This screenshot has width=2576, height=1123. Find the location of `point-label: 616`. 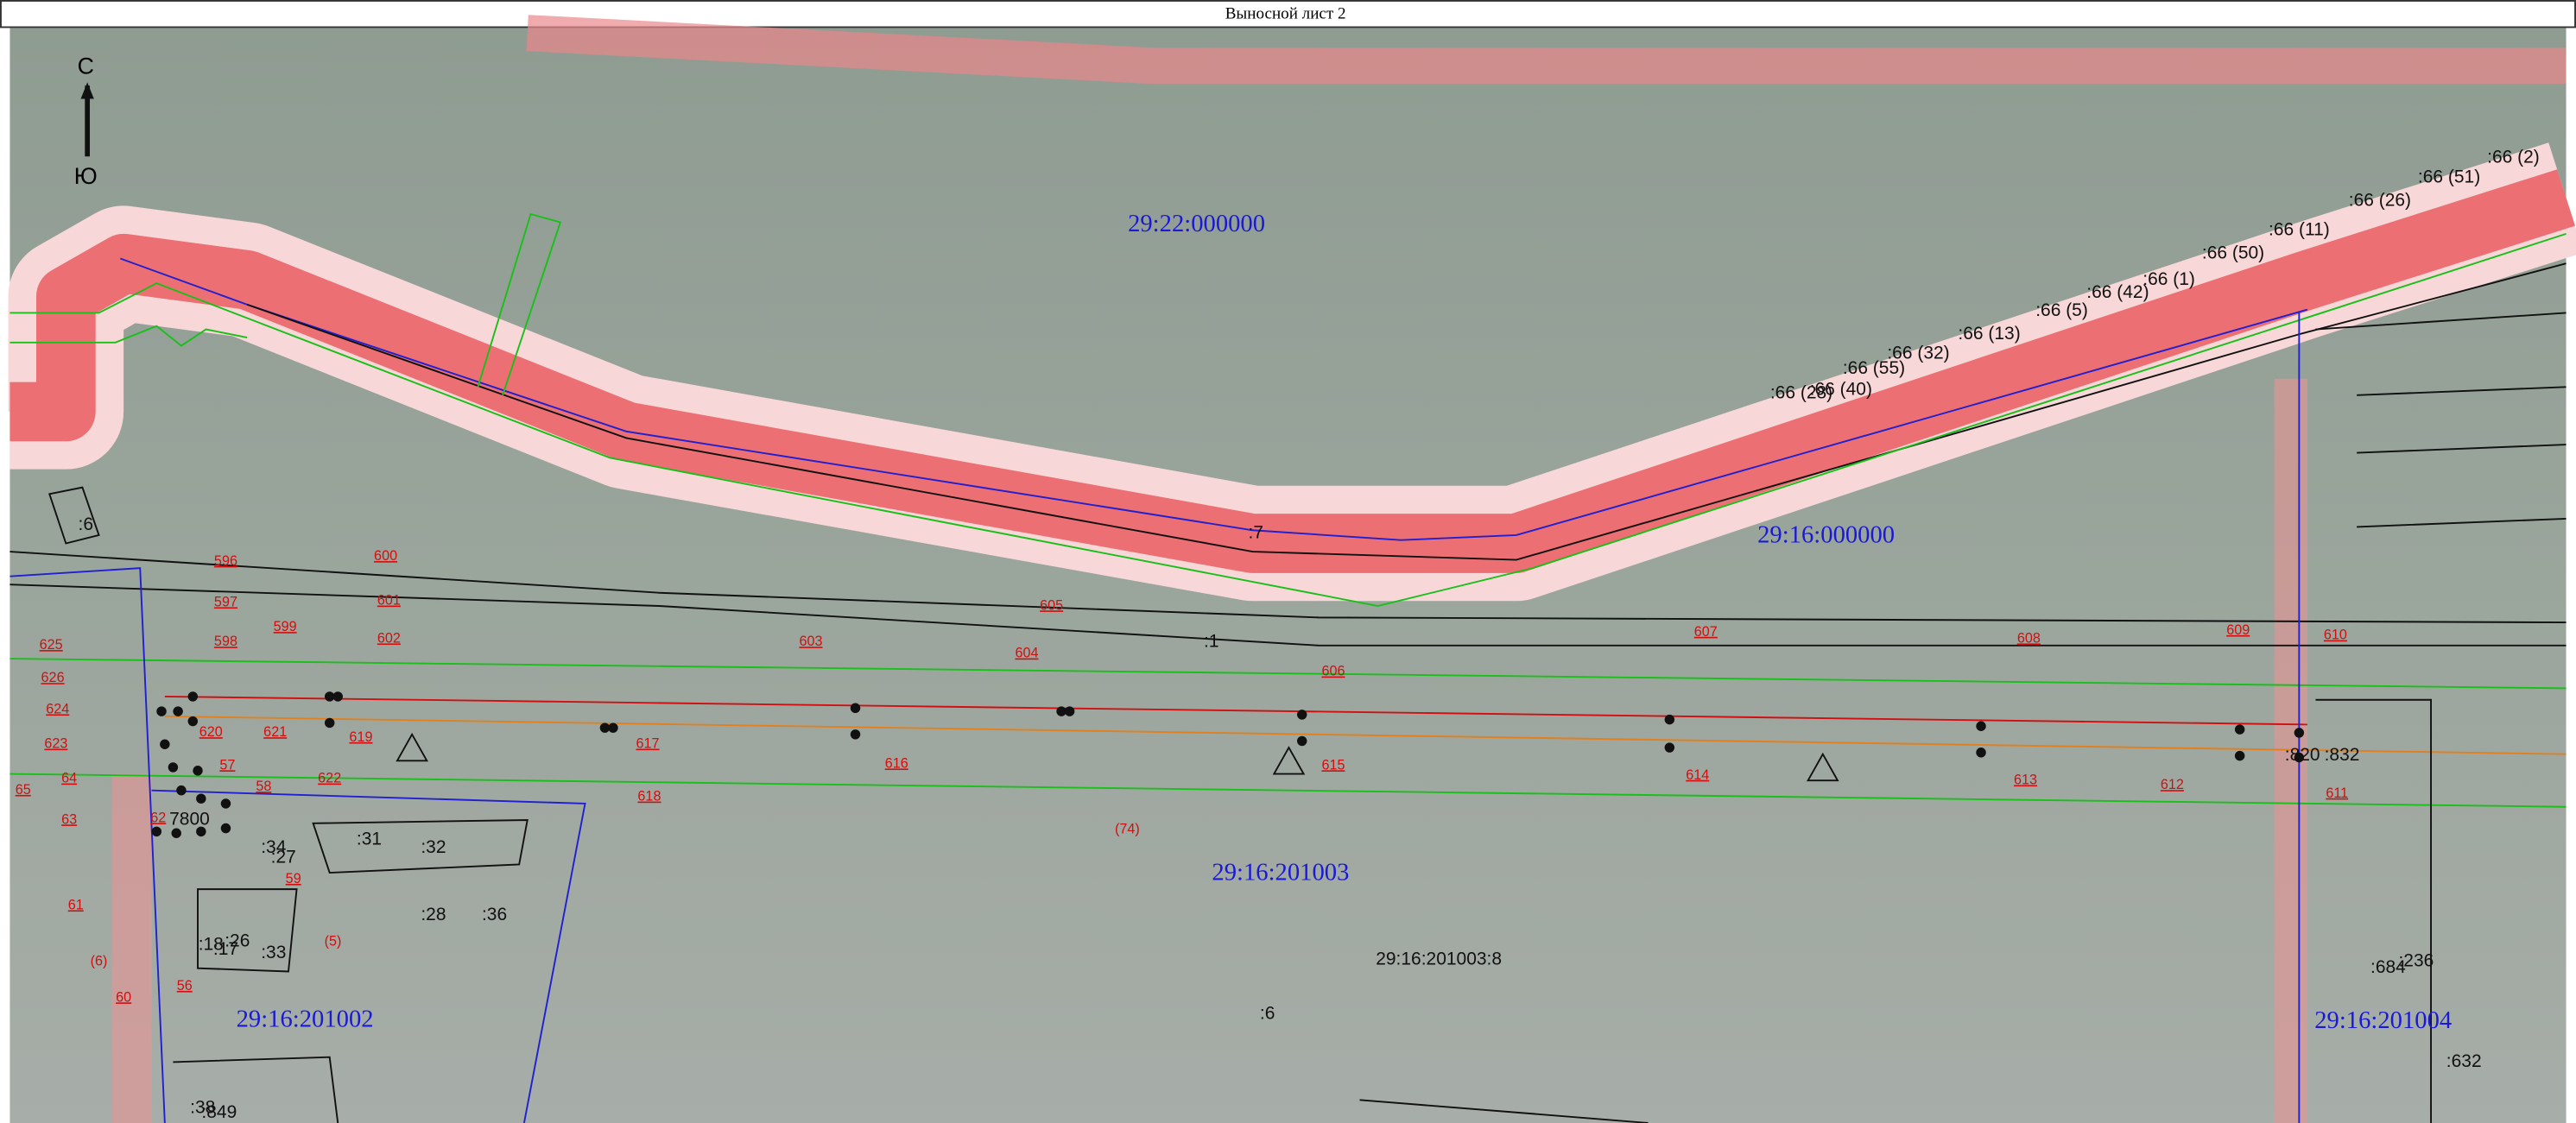

point-label: 616 is located at coordinates (896, 763).